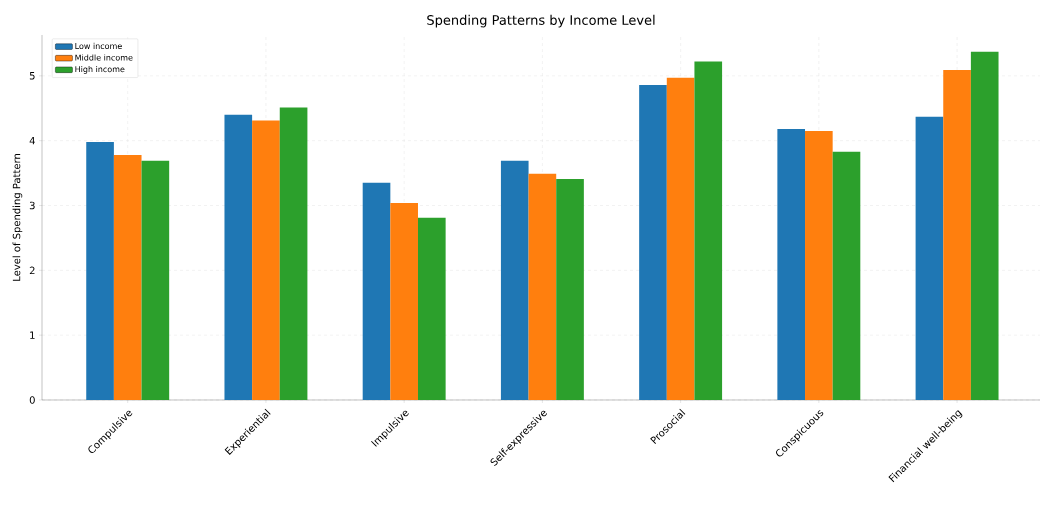 The image size is (1044, 516). I want to click on legend-label: Low income, so click(98, 46).